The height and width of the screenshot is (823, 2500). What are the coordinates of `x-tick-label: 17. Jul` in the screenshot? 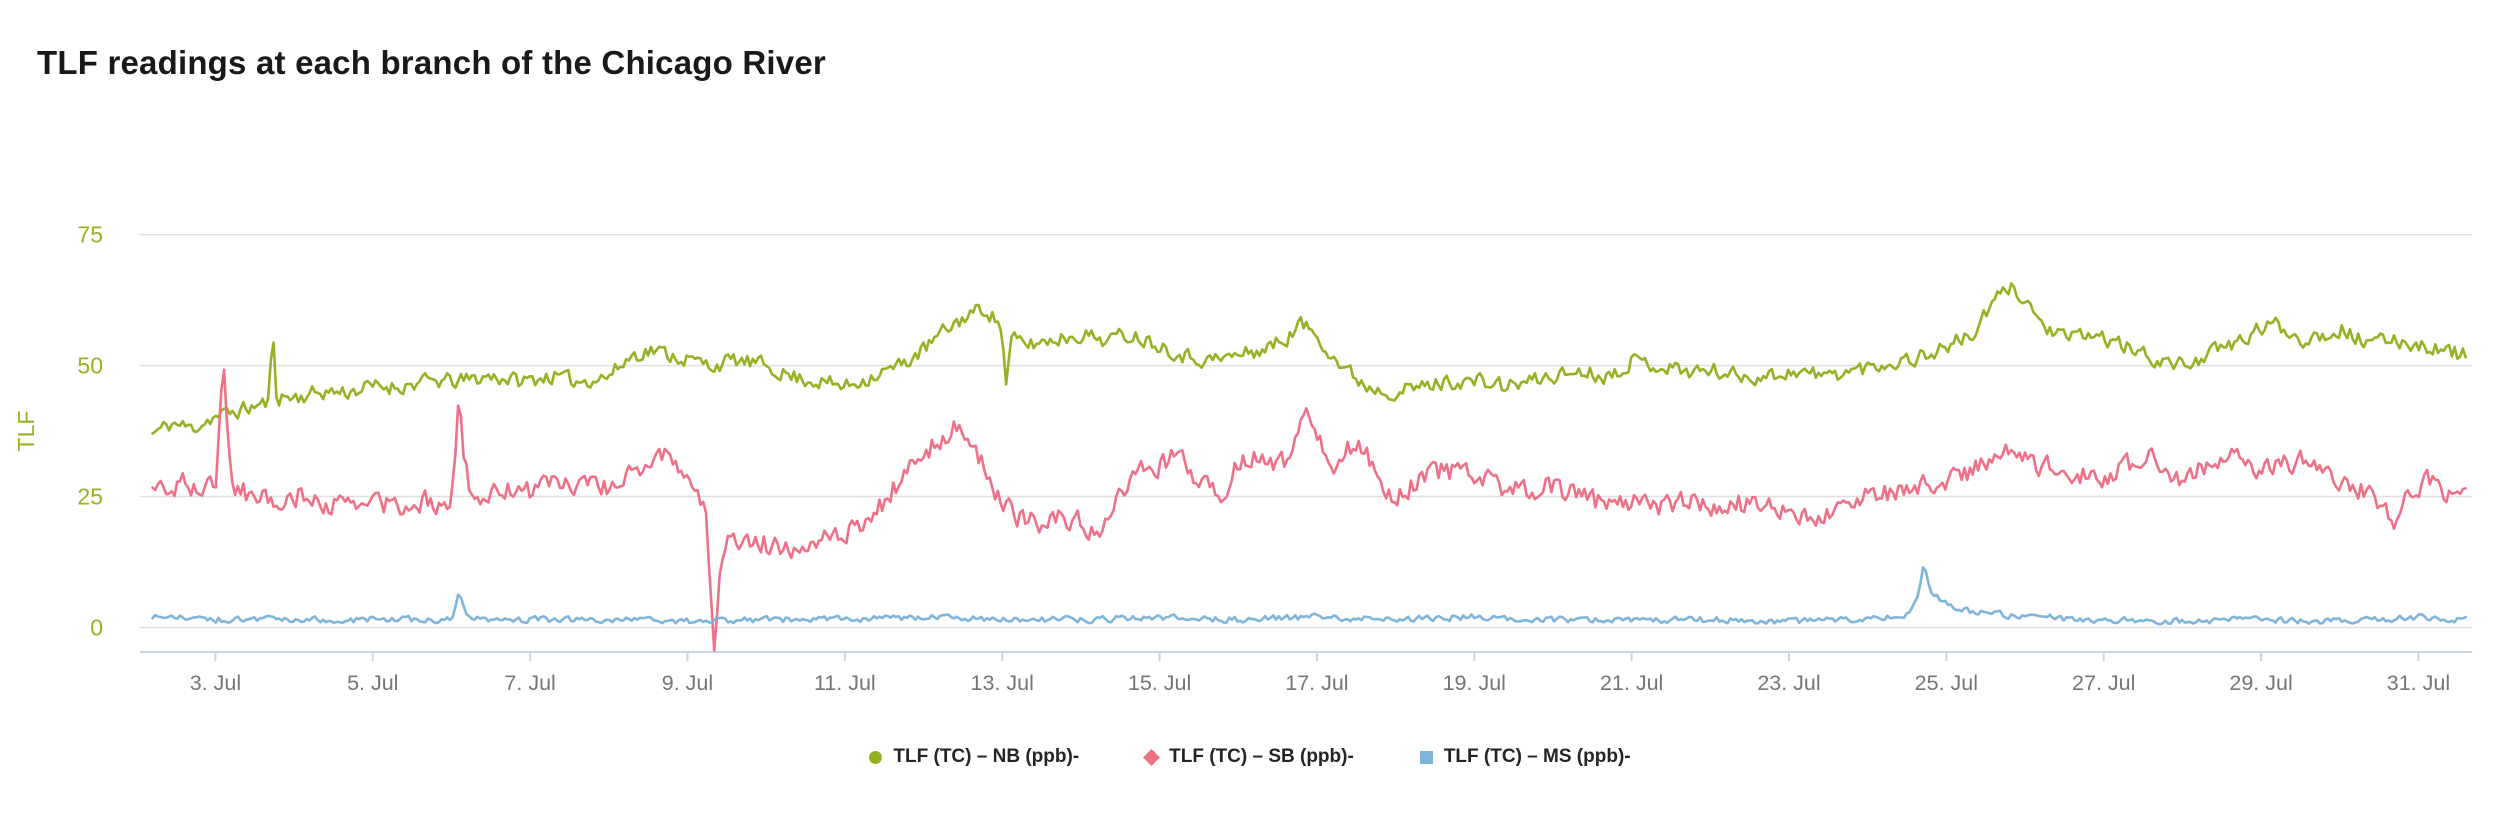 It's located at (1316, 683).